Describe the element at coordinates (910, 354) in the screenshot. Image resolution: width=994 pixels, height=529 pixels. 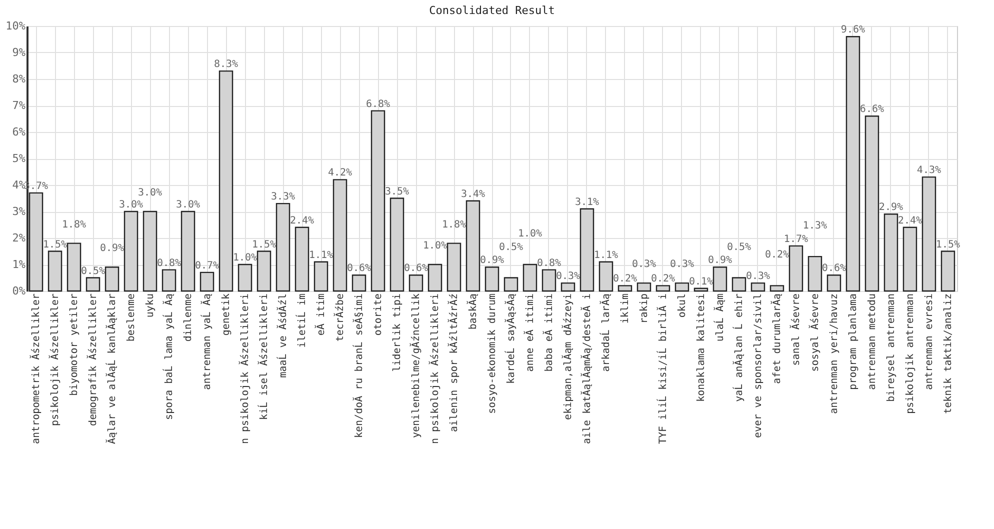
I see `x-tick-label: psikolojik antrenman` at that location.